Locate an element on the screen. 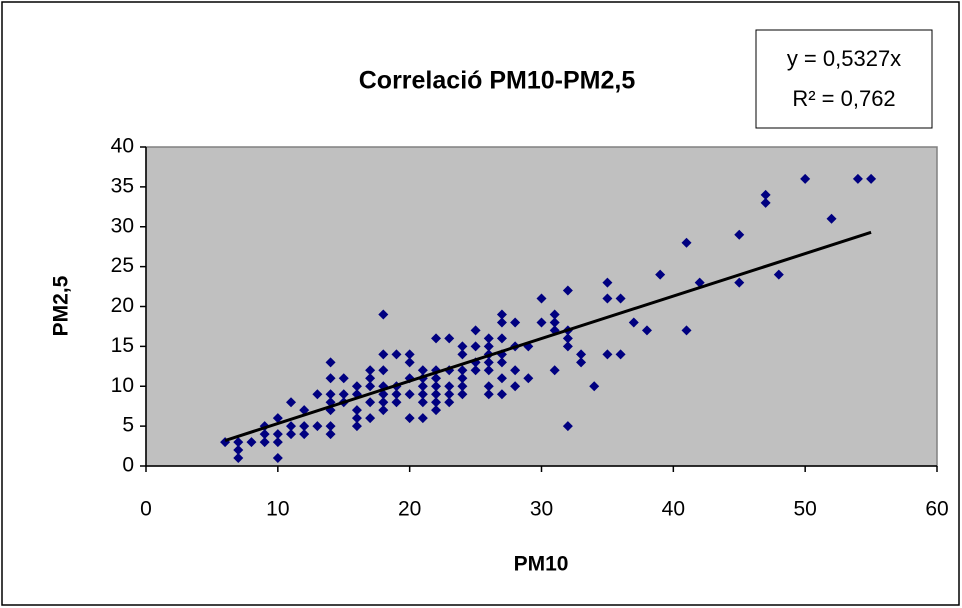 Image resolution: width=962 pixels, height=608 pixels. x-axis-title: PM10 is located at coordinates (541, 564).